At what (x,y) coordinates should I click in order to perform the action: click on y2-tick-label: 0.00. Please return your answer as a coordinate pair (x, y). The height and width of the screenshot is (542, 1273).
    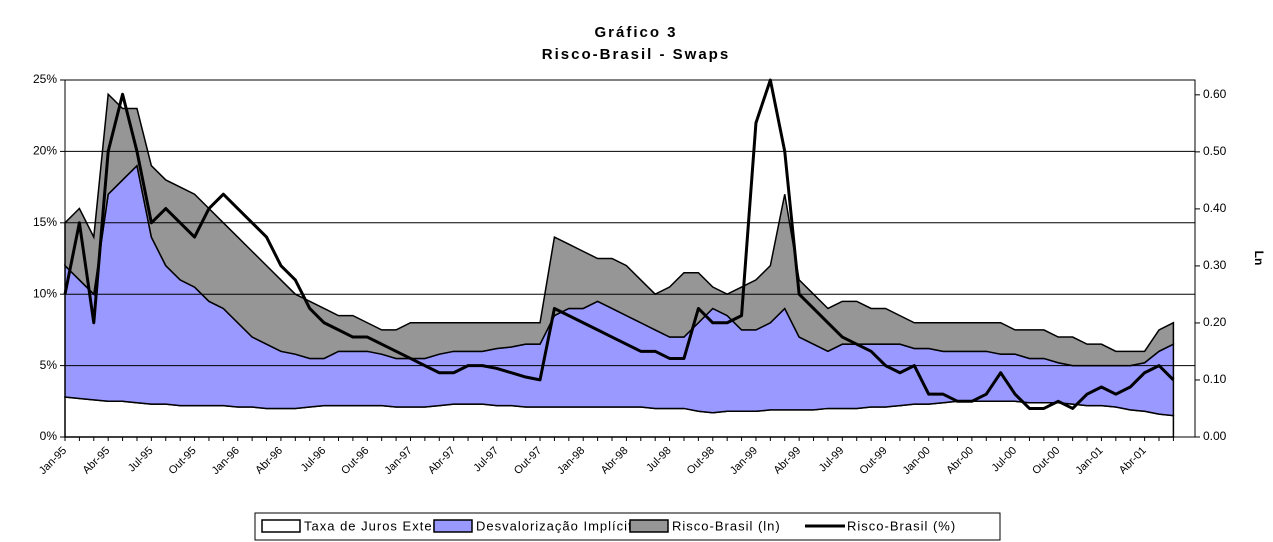
    Looking at the image, I should click on (1215, 436).